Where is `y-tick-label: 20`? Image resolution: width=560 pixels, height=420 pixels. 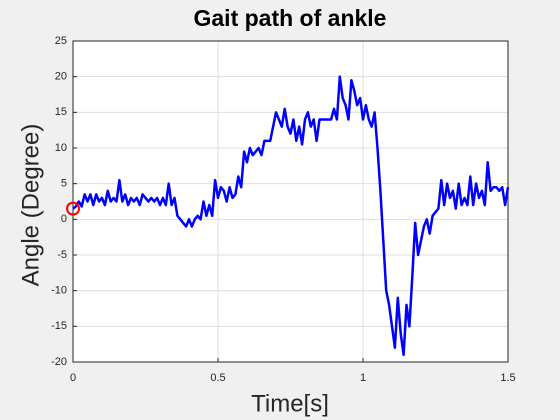
y-tick-label: 20 is located at coordinates (61, 77).